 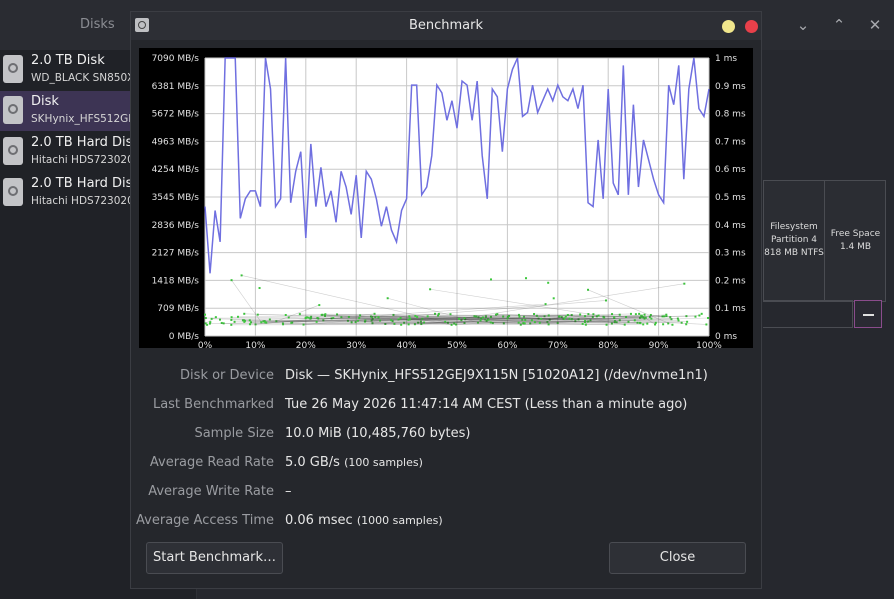 I want to click on x-tick-label: 90%, so click(x=659, y=344).